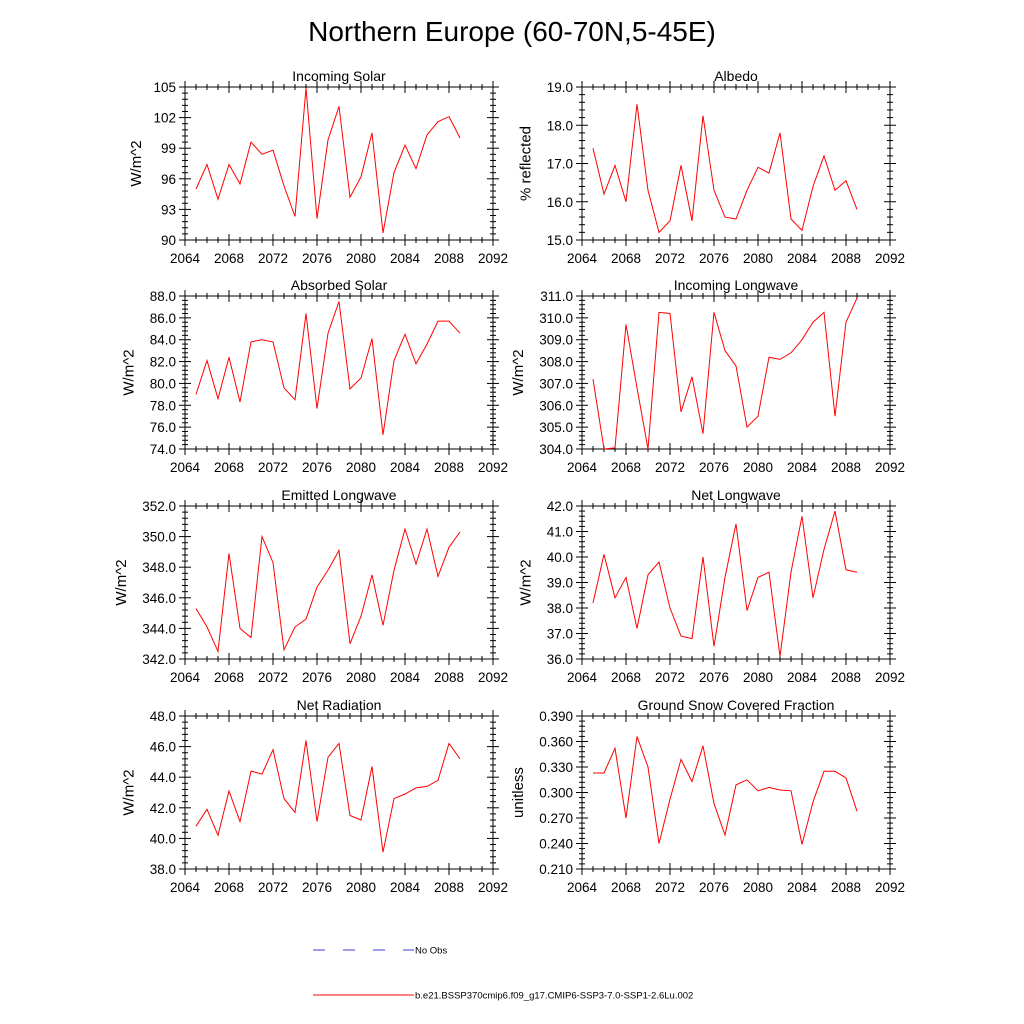  What do you see at coordinates (380, 951) in the screenshot?
I see `legend-entry-1: No Obs` at bounding box center [380, 951].